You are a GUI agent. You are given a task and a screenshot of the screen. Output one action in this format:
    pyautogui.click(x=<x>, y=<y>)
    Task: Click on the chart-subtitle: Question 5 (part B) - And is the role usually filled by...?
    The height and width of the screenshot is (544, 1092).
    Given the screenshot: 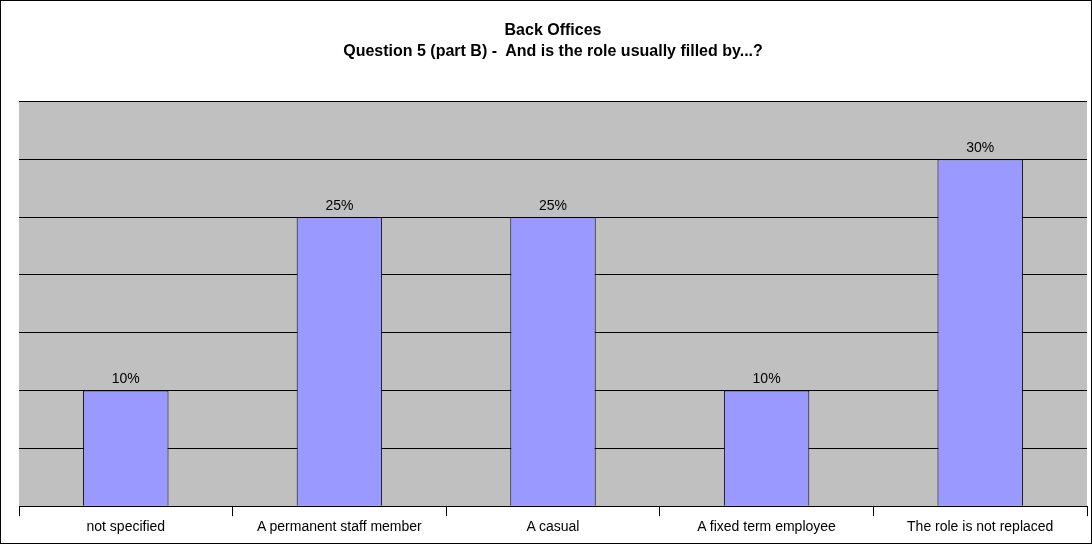 What is the action you would take?
    pyautogui.click(x=553, y=51)
    